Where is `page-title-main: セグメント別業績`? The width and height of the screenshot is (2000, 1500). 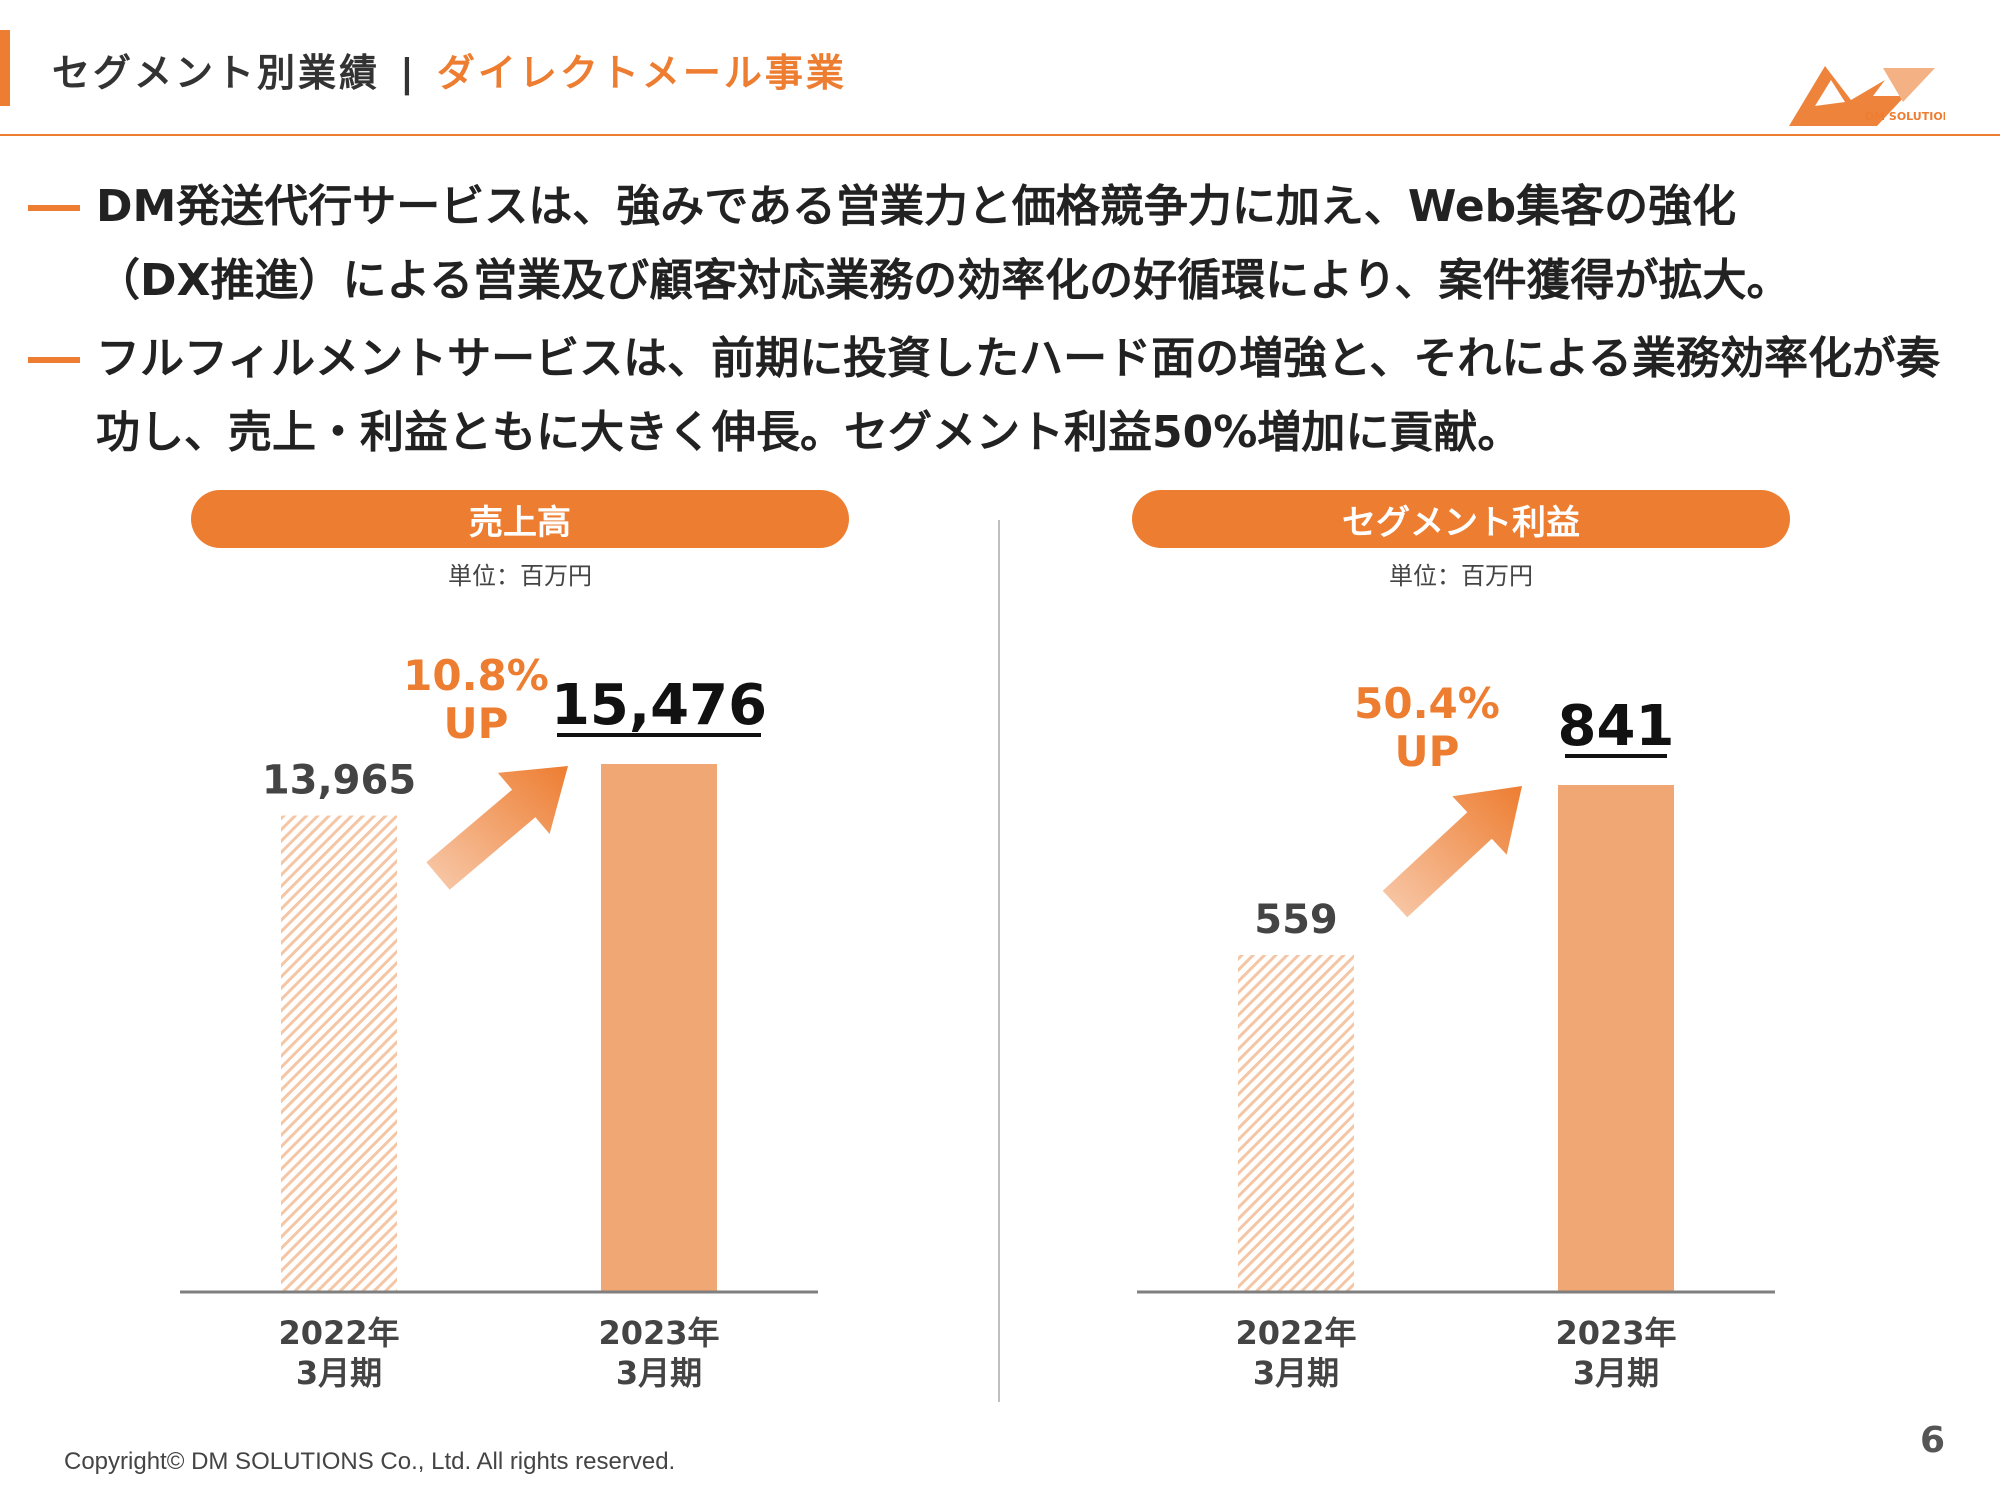 page-title-main: セグメント別業績 is located at coordinates (216, 73).